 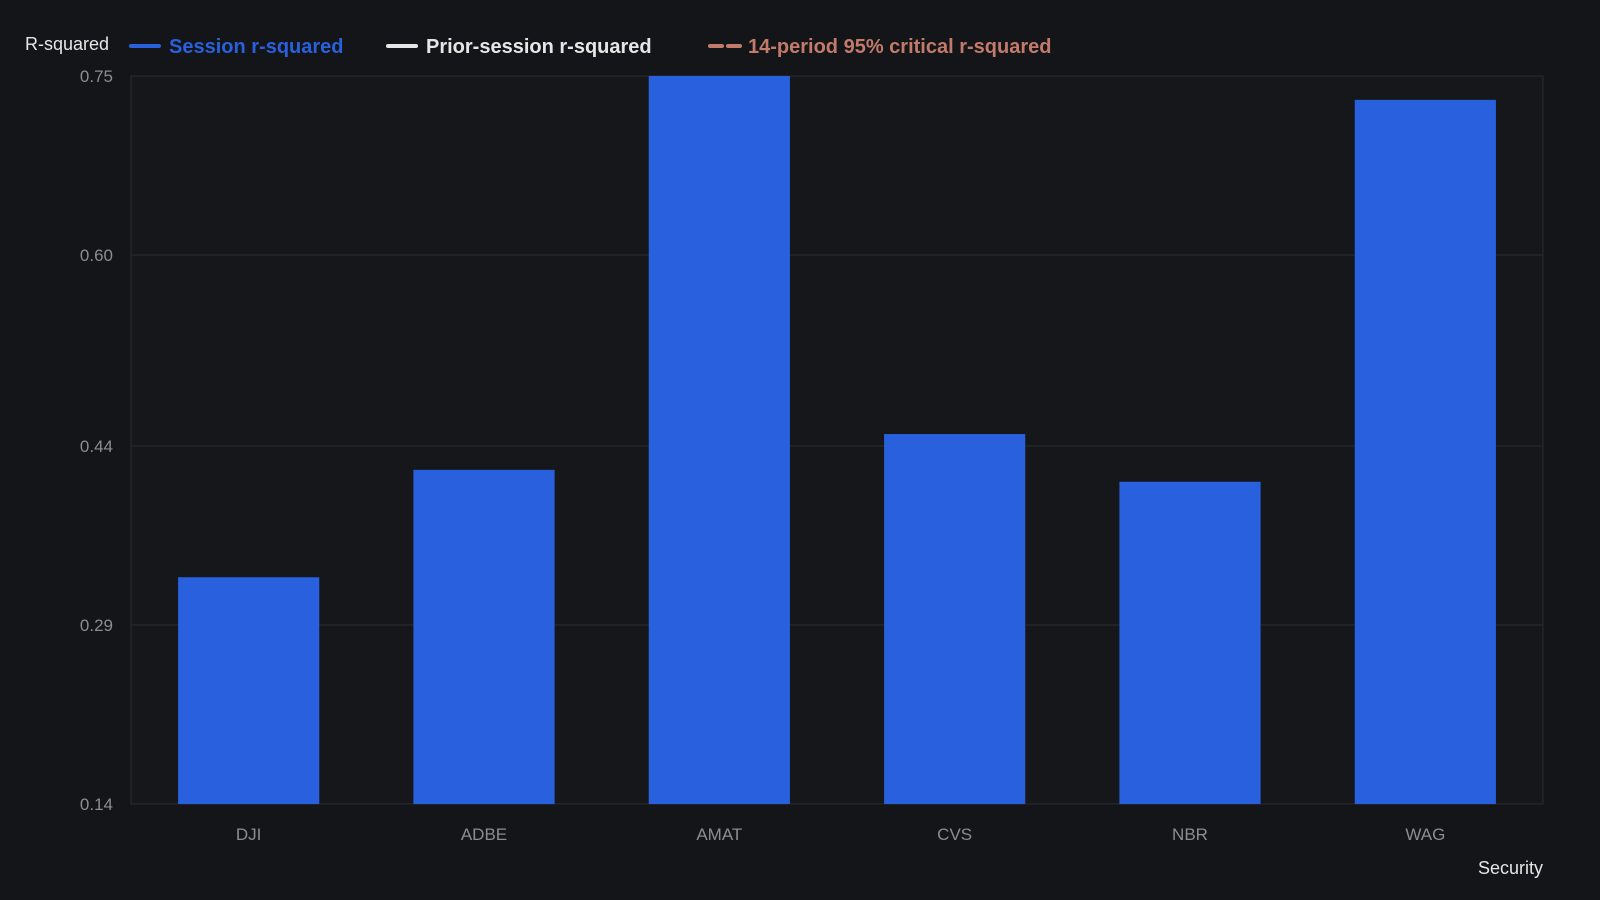 I want to click on y-tick-label: 0.29, so click(x=96, y=625).